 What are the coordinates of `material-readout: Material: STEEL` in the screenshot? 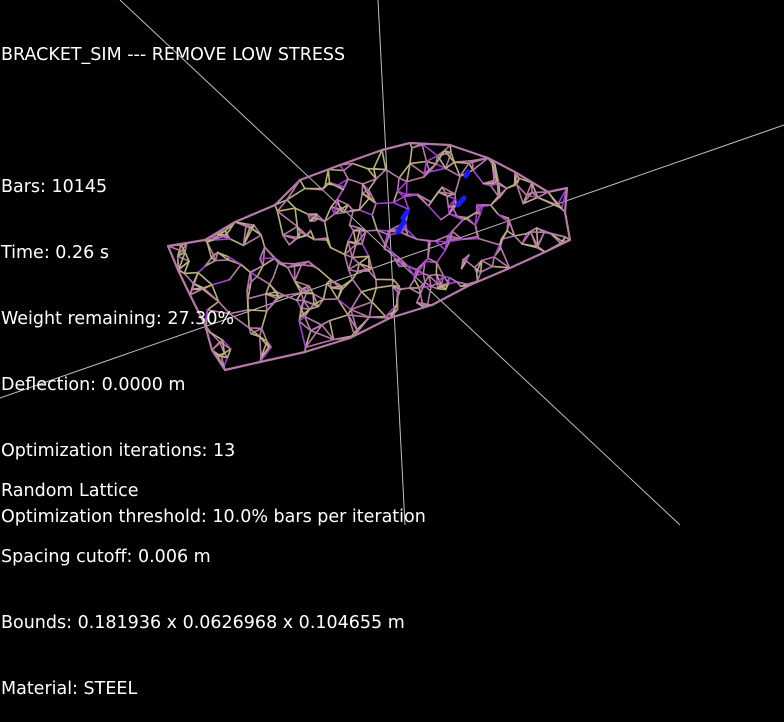 It's located at (203, 689).